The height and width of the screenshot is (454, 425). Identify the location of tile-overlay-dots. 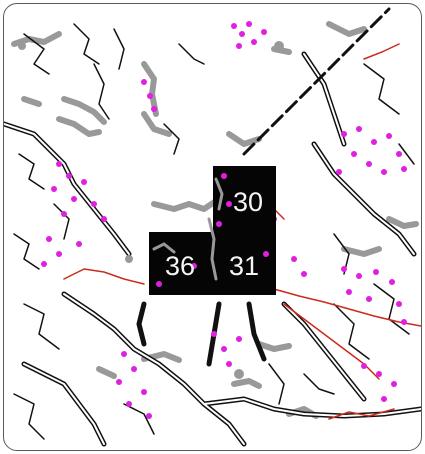
(212, 230).